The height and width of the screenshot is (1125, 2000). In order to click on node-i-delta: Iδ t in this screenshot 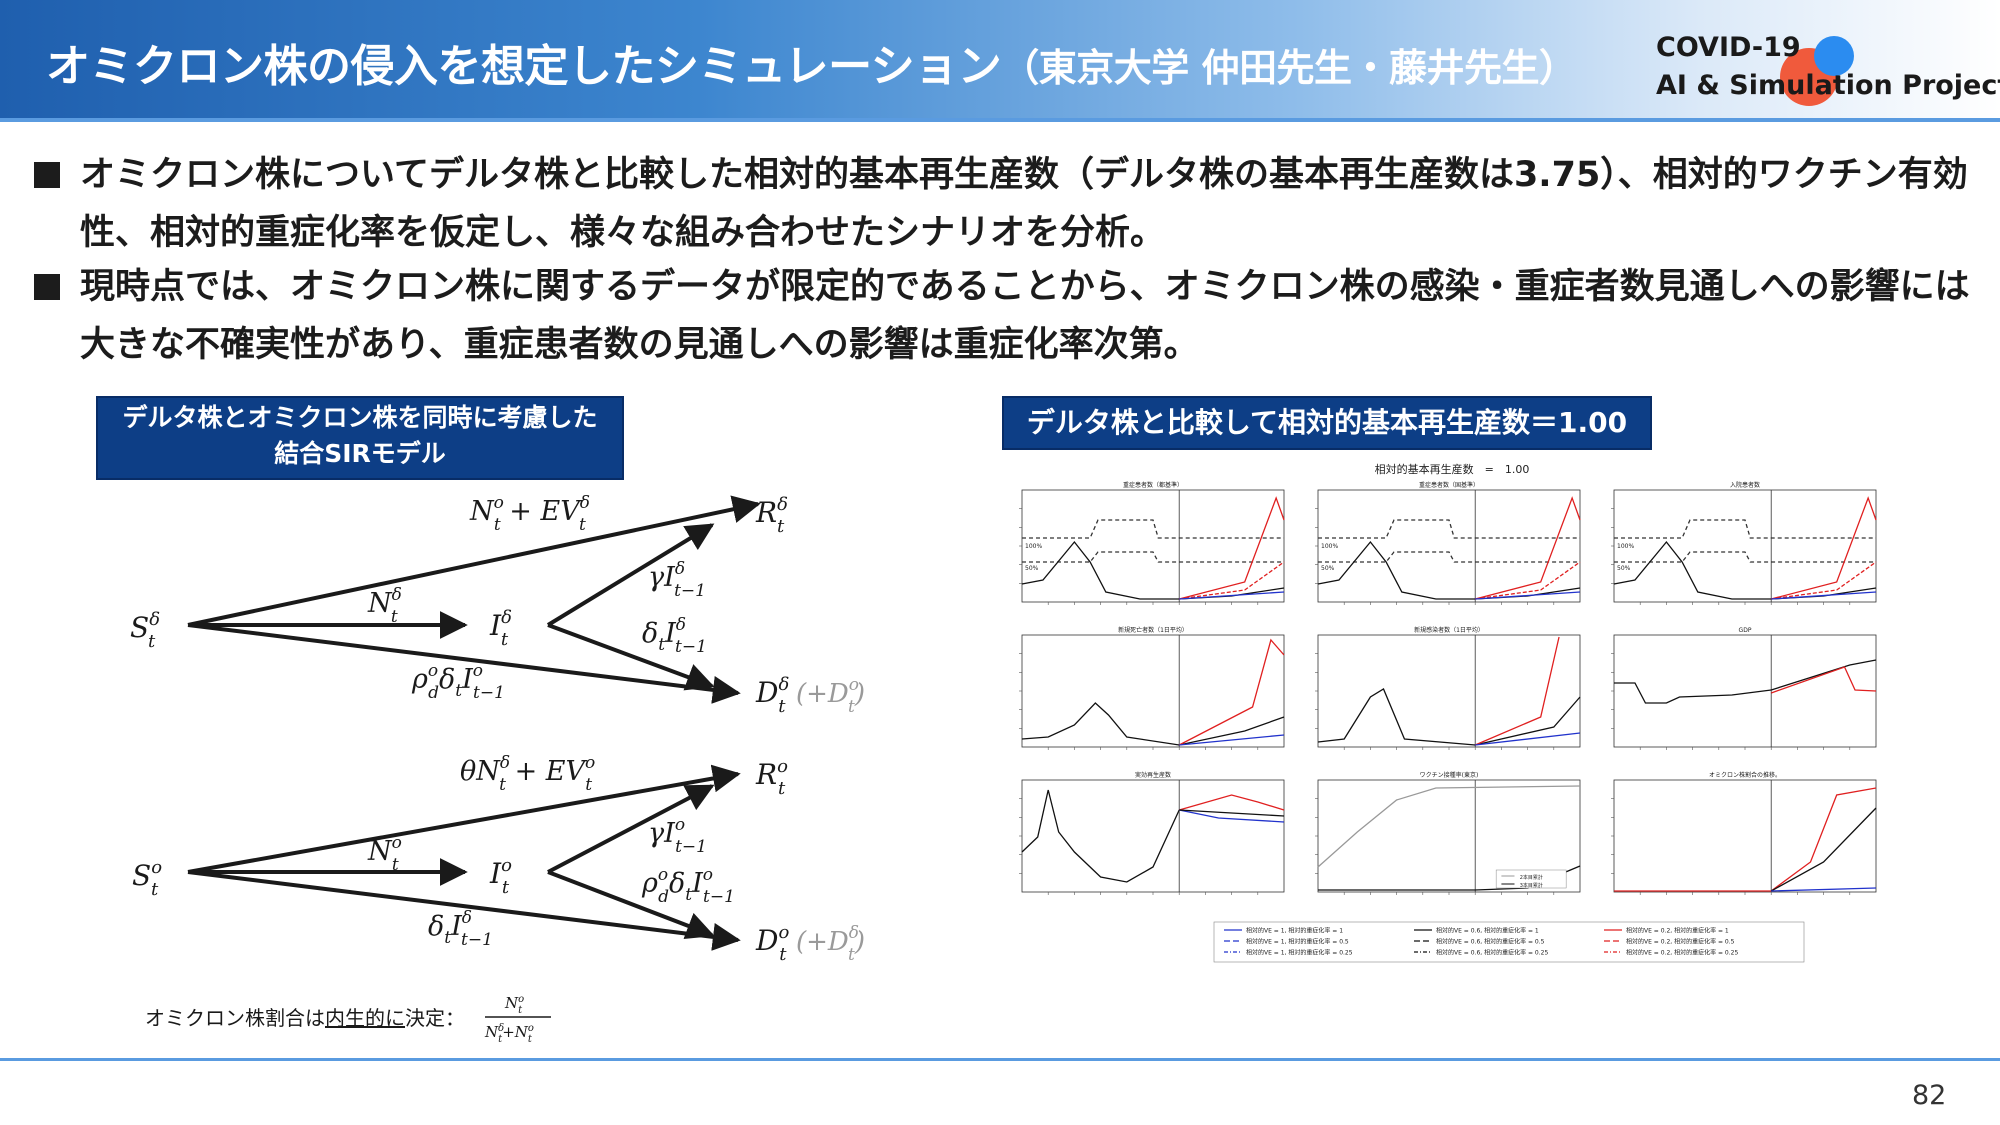, I will do `click(500, 628)`.